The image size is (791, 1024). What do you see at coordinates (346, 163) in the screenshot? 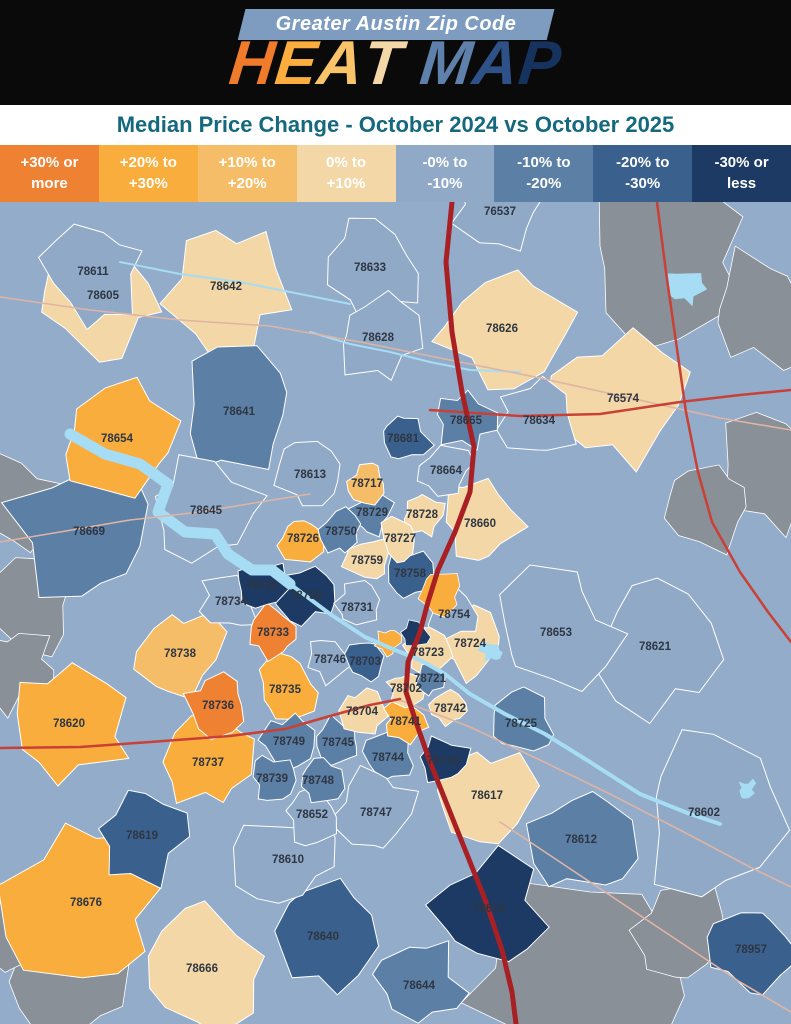
I see `legend-label: 0% to` at bounding box center [346, 163].